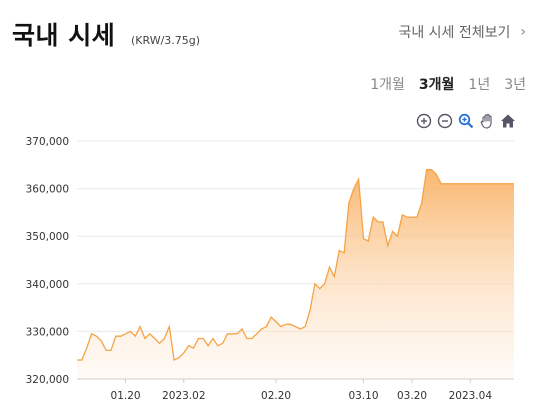  Describe the element at coordinates (47, 142) in the screenshot. I see `y-tick-label: 370,000` at that location.